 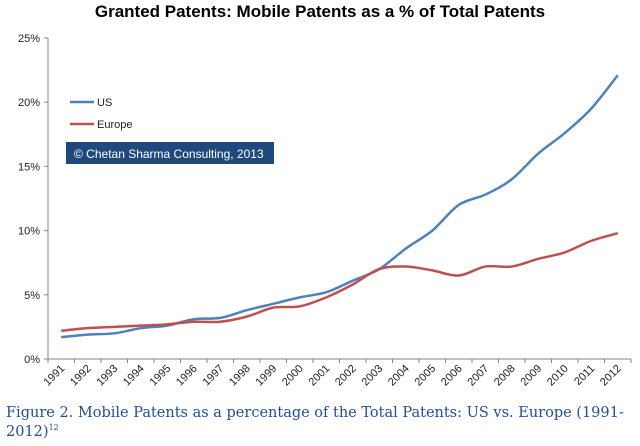 I want to click on x-tick-label: 2008, so click(x=505, y=376).